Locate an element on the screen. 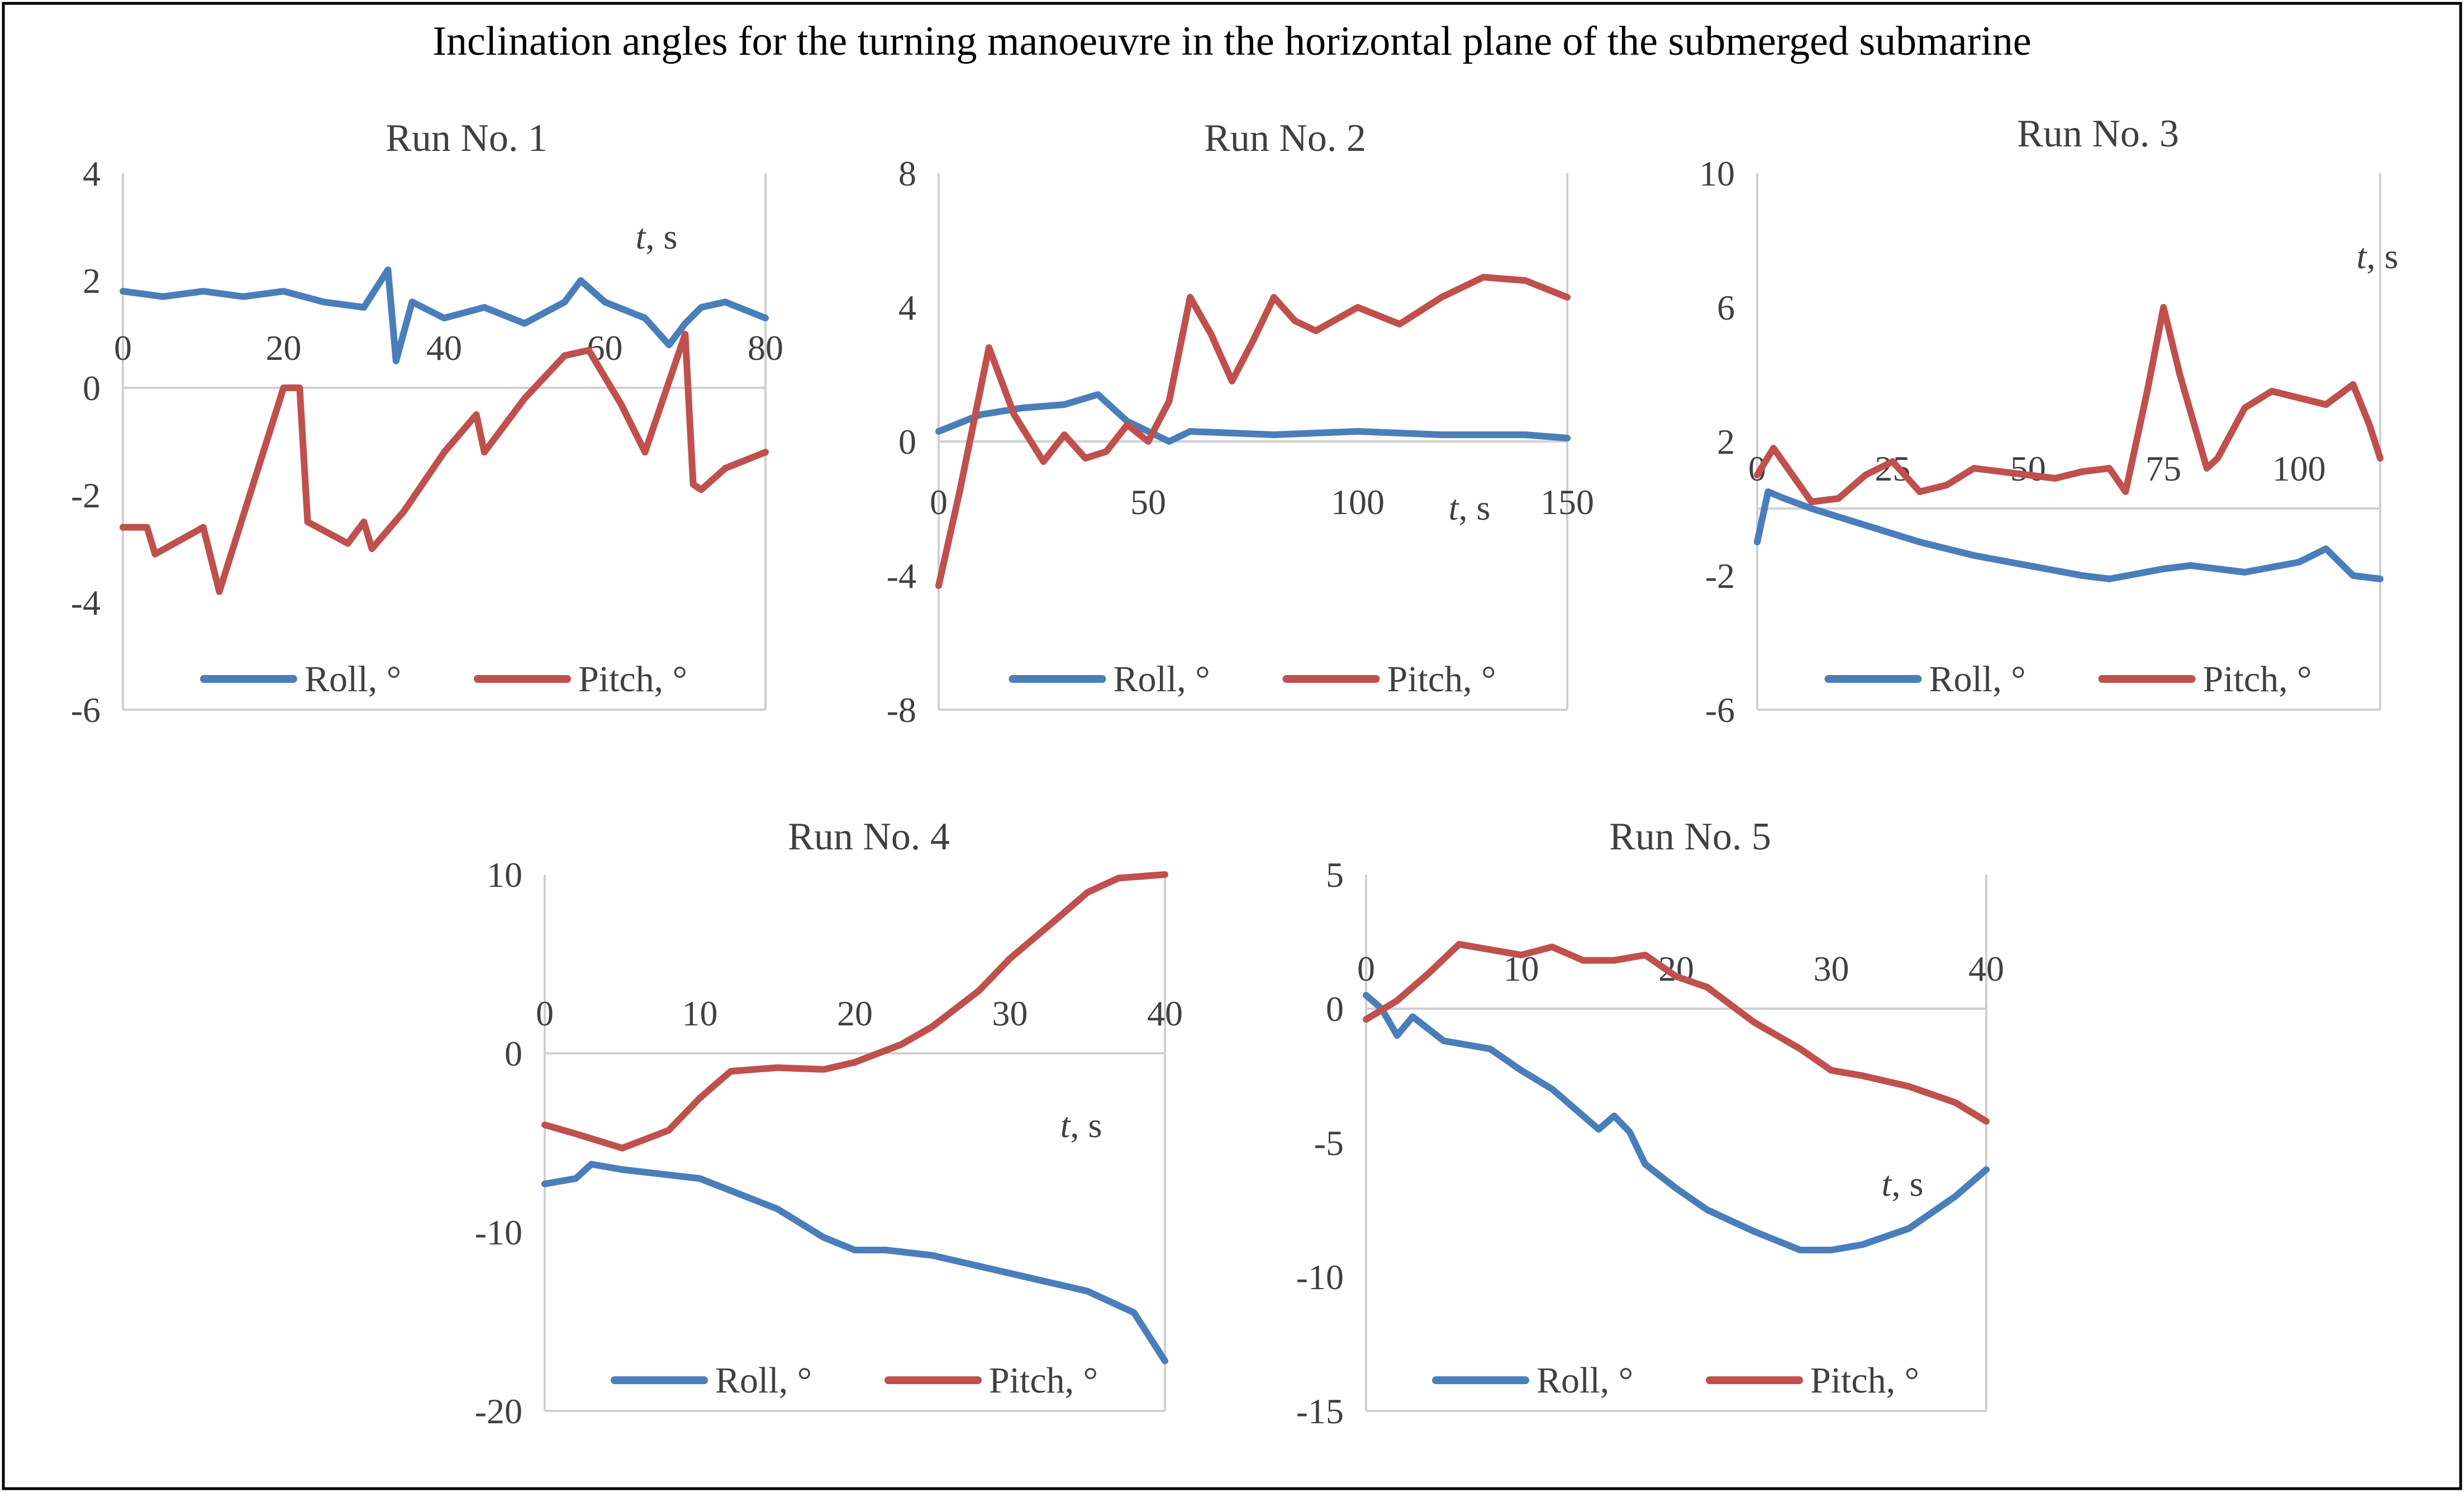  chart-title: Run No. 1 is located at coordinates (467, 138).